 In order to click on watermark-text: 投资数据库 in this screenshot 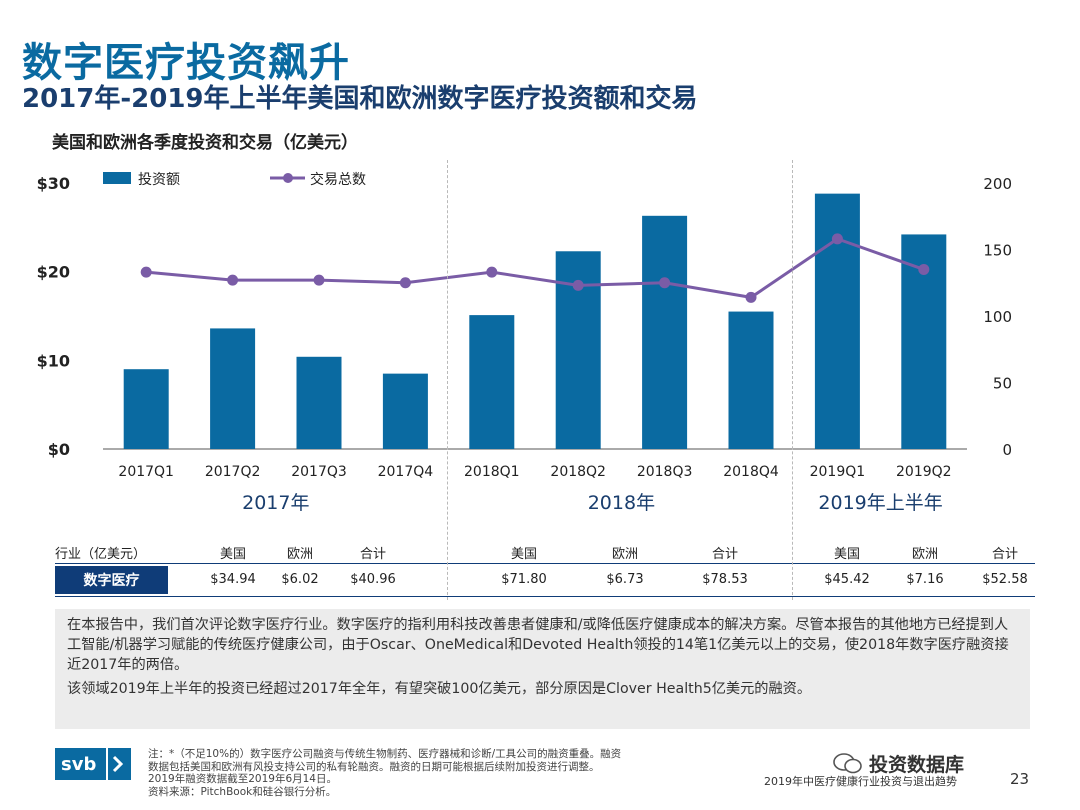, I will do `click(917, 764)`.